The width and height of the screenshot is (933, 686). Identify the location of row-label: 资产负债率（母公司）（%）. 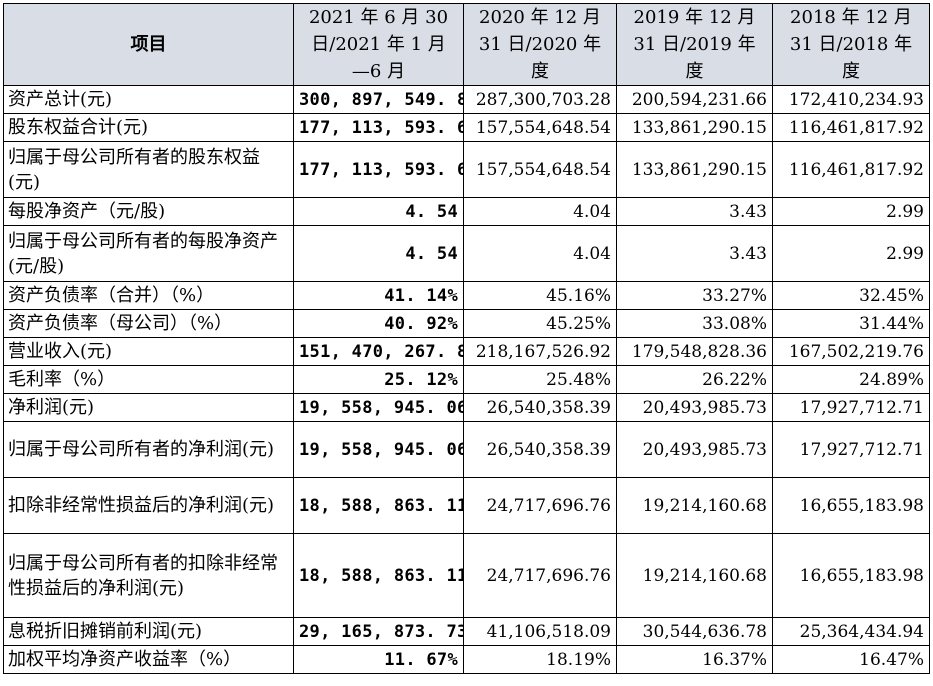
(148, 323).